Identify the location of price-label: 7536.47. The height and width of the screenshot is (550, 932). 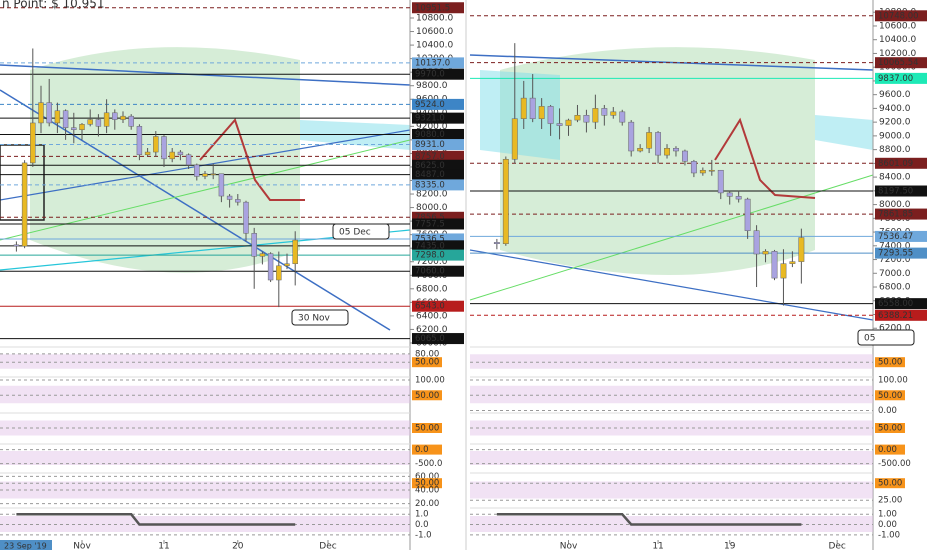
(895, 237).